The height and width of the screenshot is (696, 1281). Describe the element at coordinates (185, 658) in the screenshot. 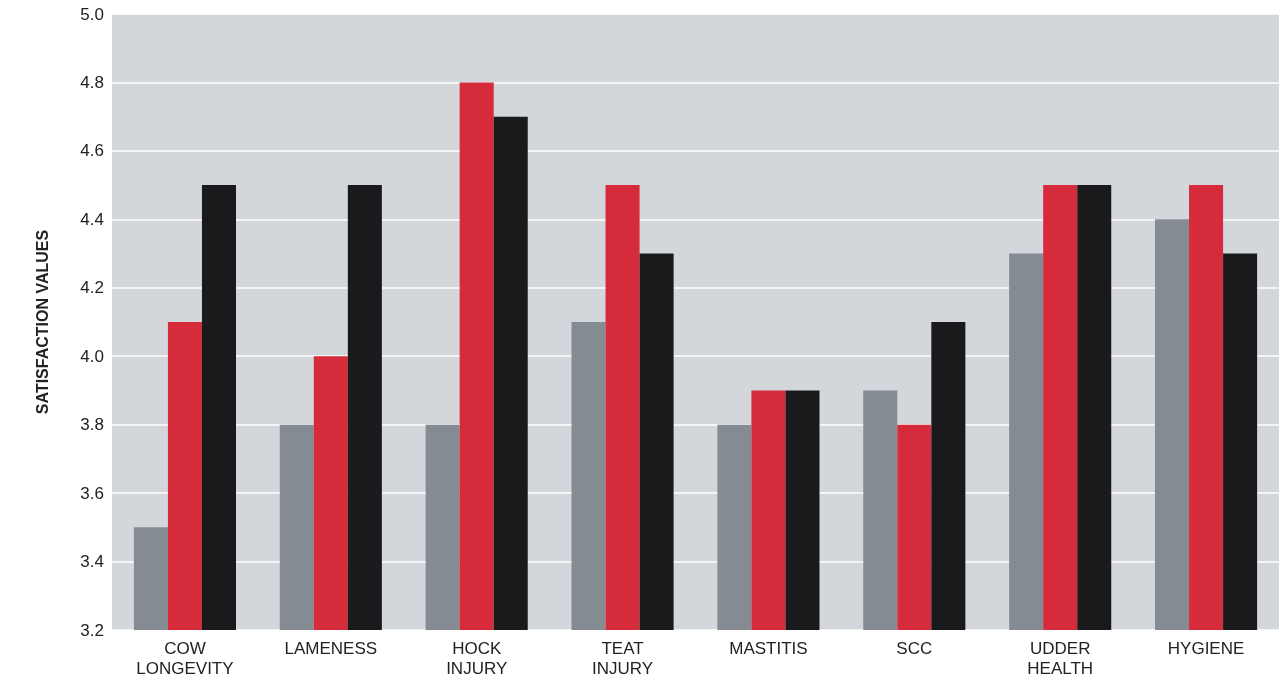

I see `x-tick-label: COW LONGEVITY` at that location.